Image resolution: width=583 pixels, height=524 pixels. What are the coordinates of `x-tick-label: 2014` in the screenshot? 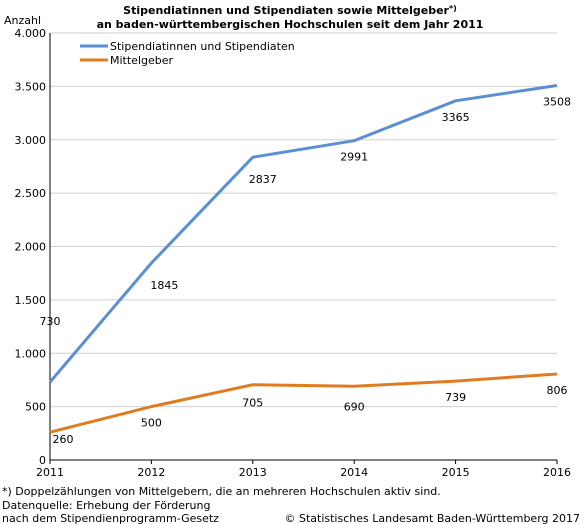 It's located at (354, 472).